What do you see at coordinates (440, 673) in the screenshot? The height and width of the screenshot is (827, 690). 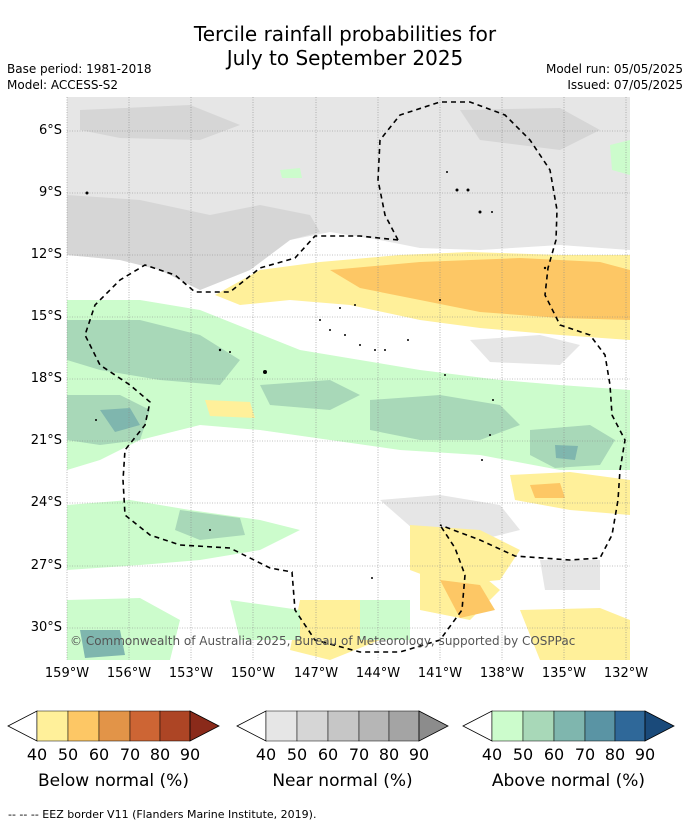 I see `lon-tick: 141°W` at bounding box center [440, 673].